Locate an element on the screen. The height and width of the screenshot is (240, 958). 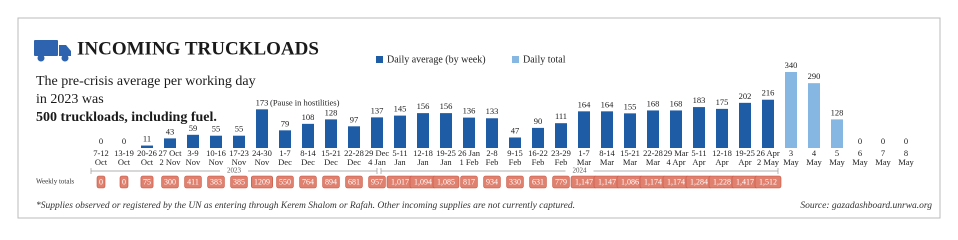
weekly-total-label: 1209 is located at coordinates (262, 181).